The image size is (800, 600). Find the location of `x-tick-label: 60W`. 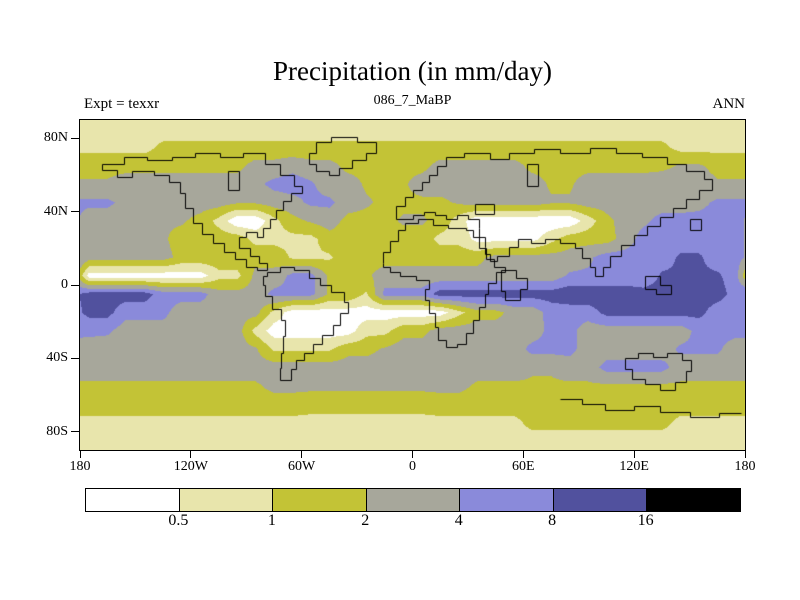

x-tick-label: 60W is located at coordinates (302, 466).